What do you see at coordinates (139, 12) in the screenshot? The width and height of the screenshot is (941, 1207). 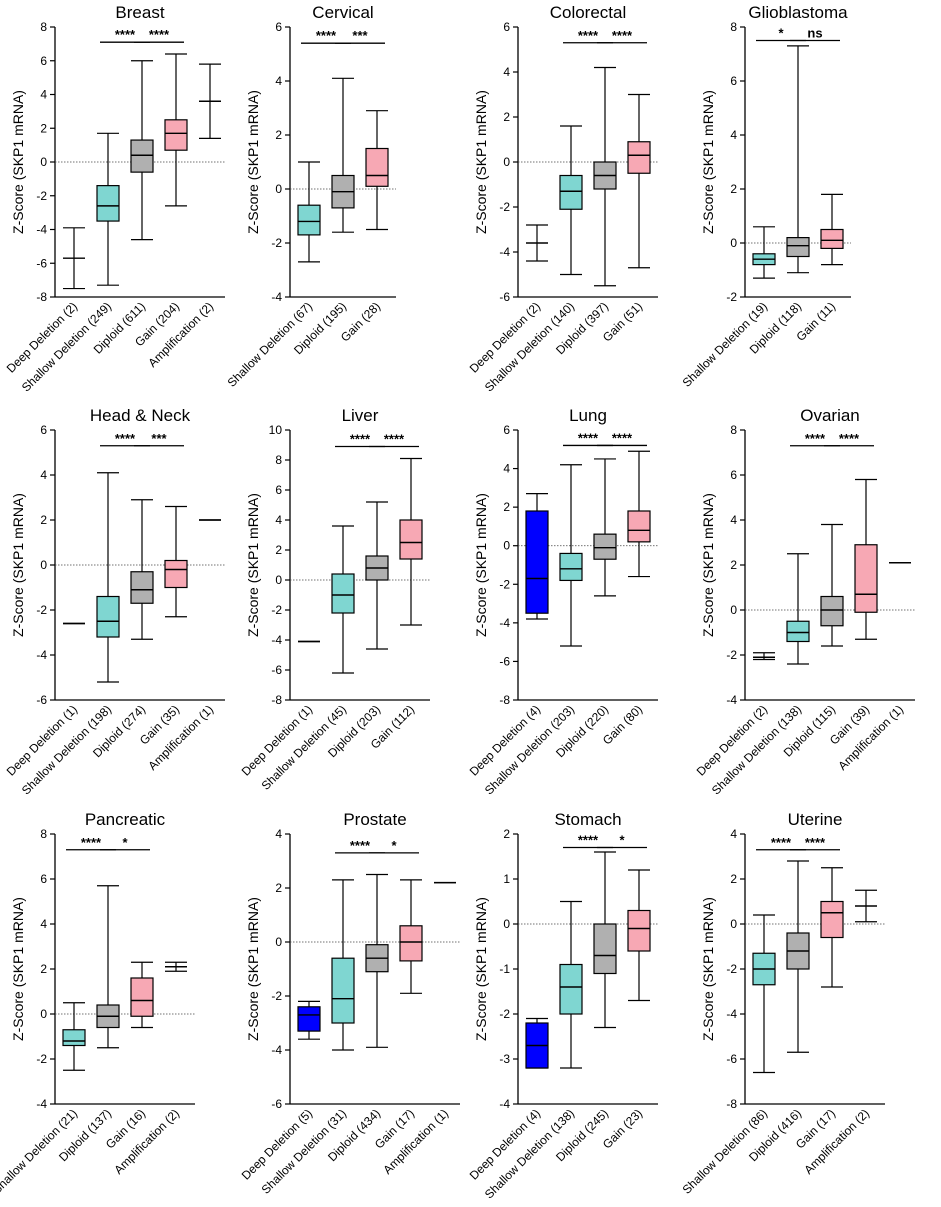 I see `panel-title: Breast` at bounding box center [139, 12].